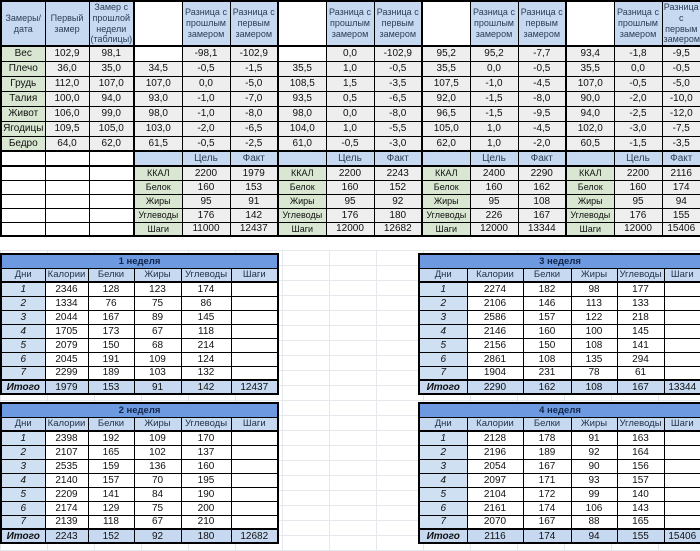 Image resolution: width=700 pixels, height=551 pixels. I want to click on total-value-cell: 12437, so click(254, 387).